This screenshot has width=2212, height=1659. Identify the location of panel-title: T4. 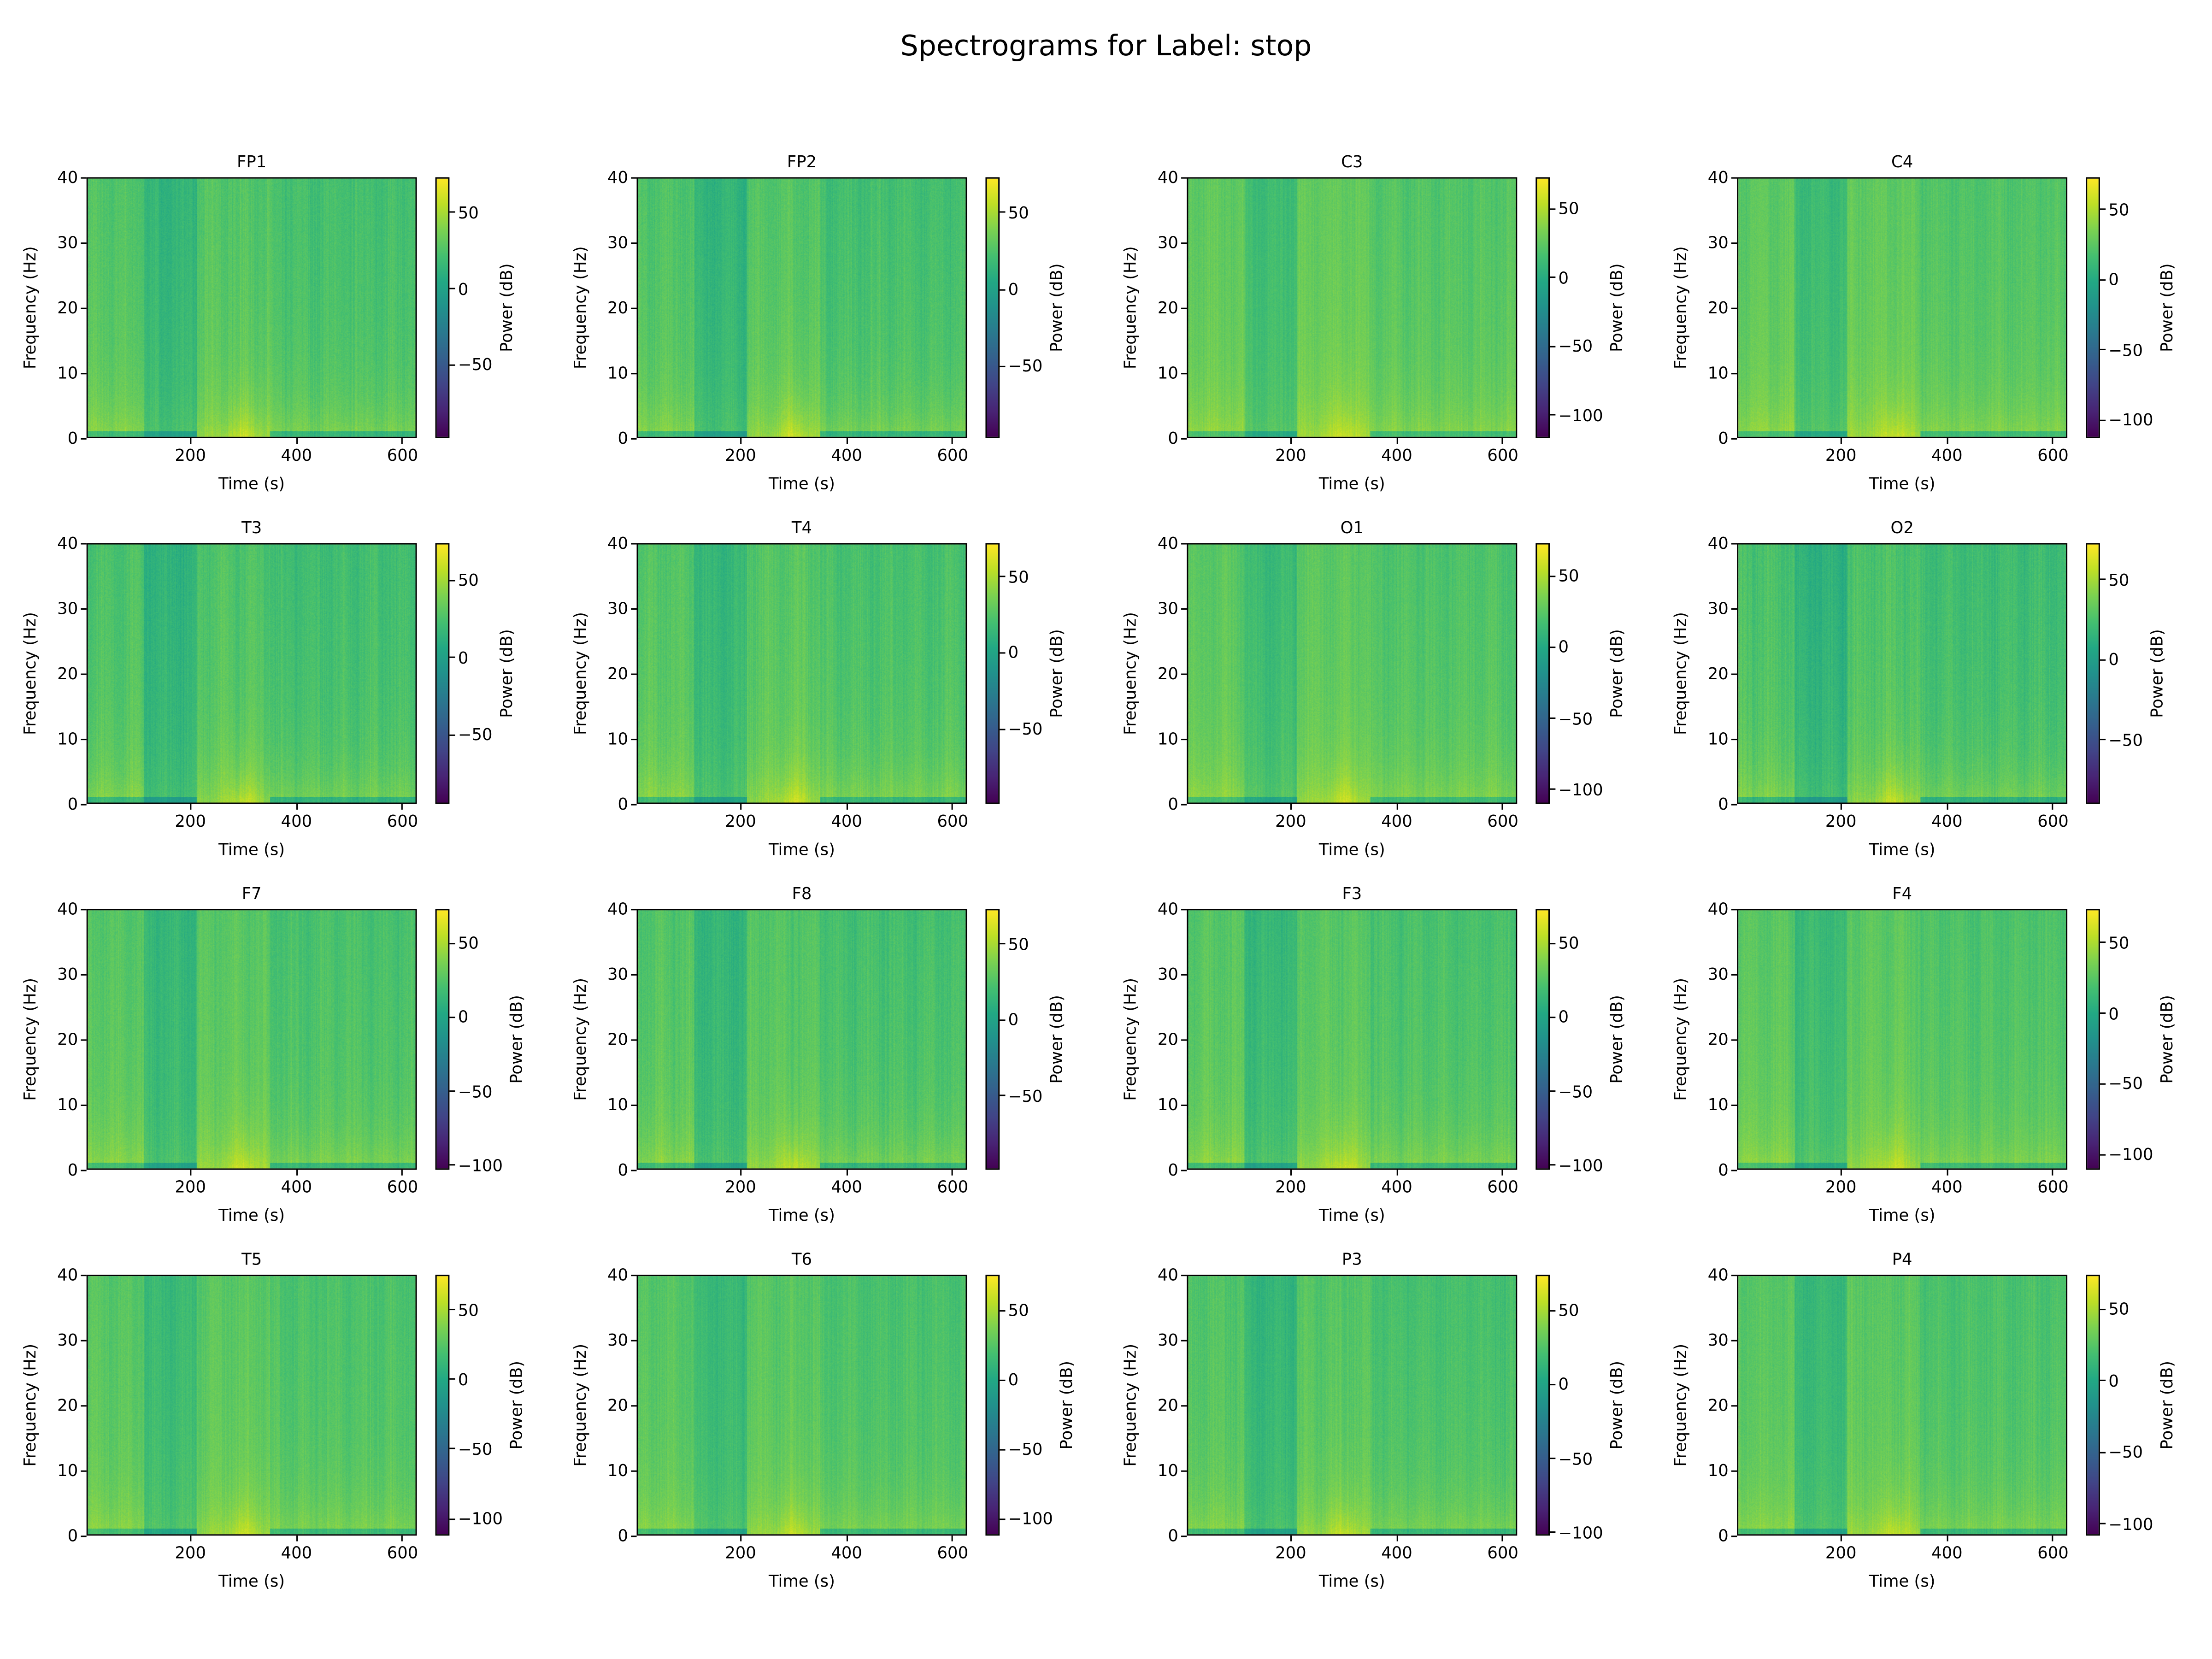
(801, 528).